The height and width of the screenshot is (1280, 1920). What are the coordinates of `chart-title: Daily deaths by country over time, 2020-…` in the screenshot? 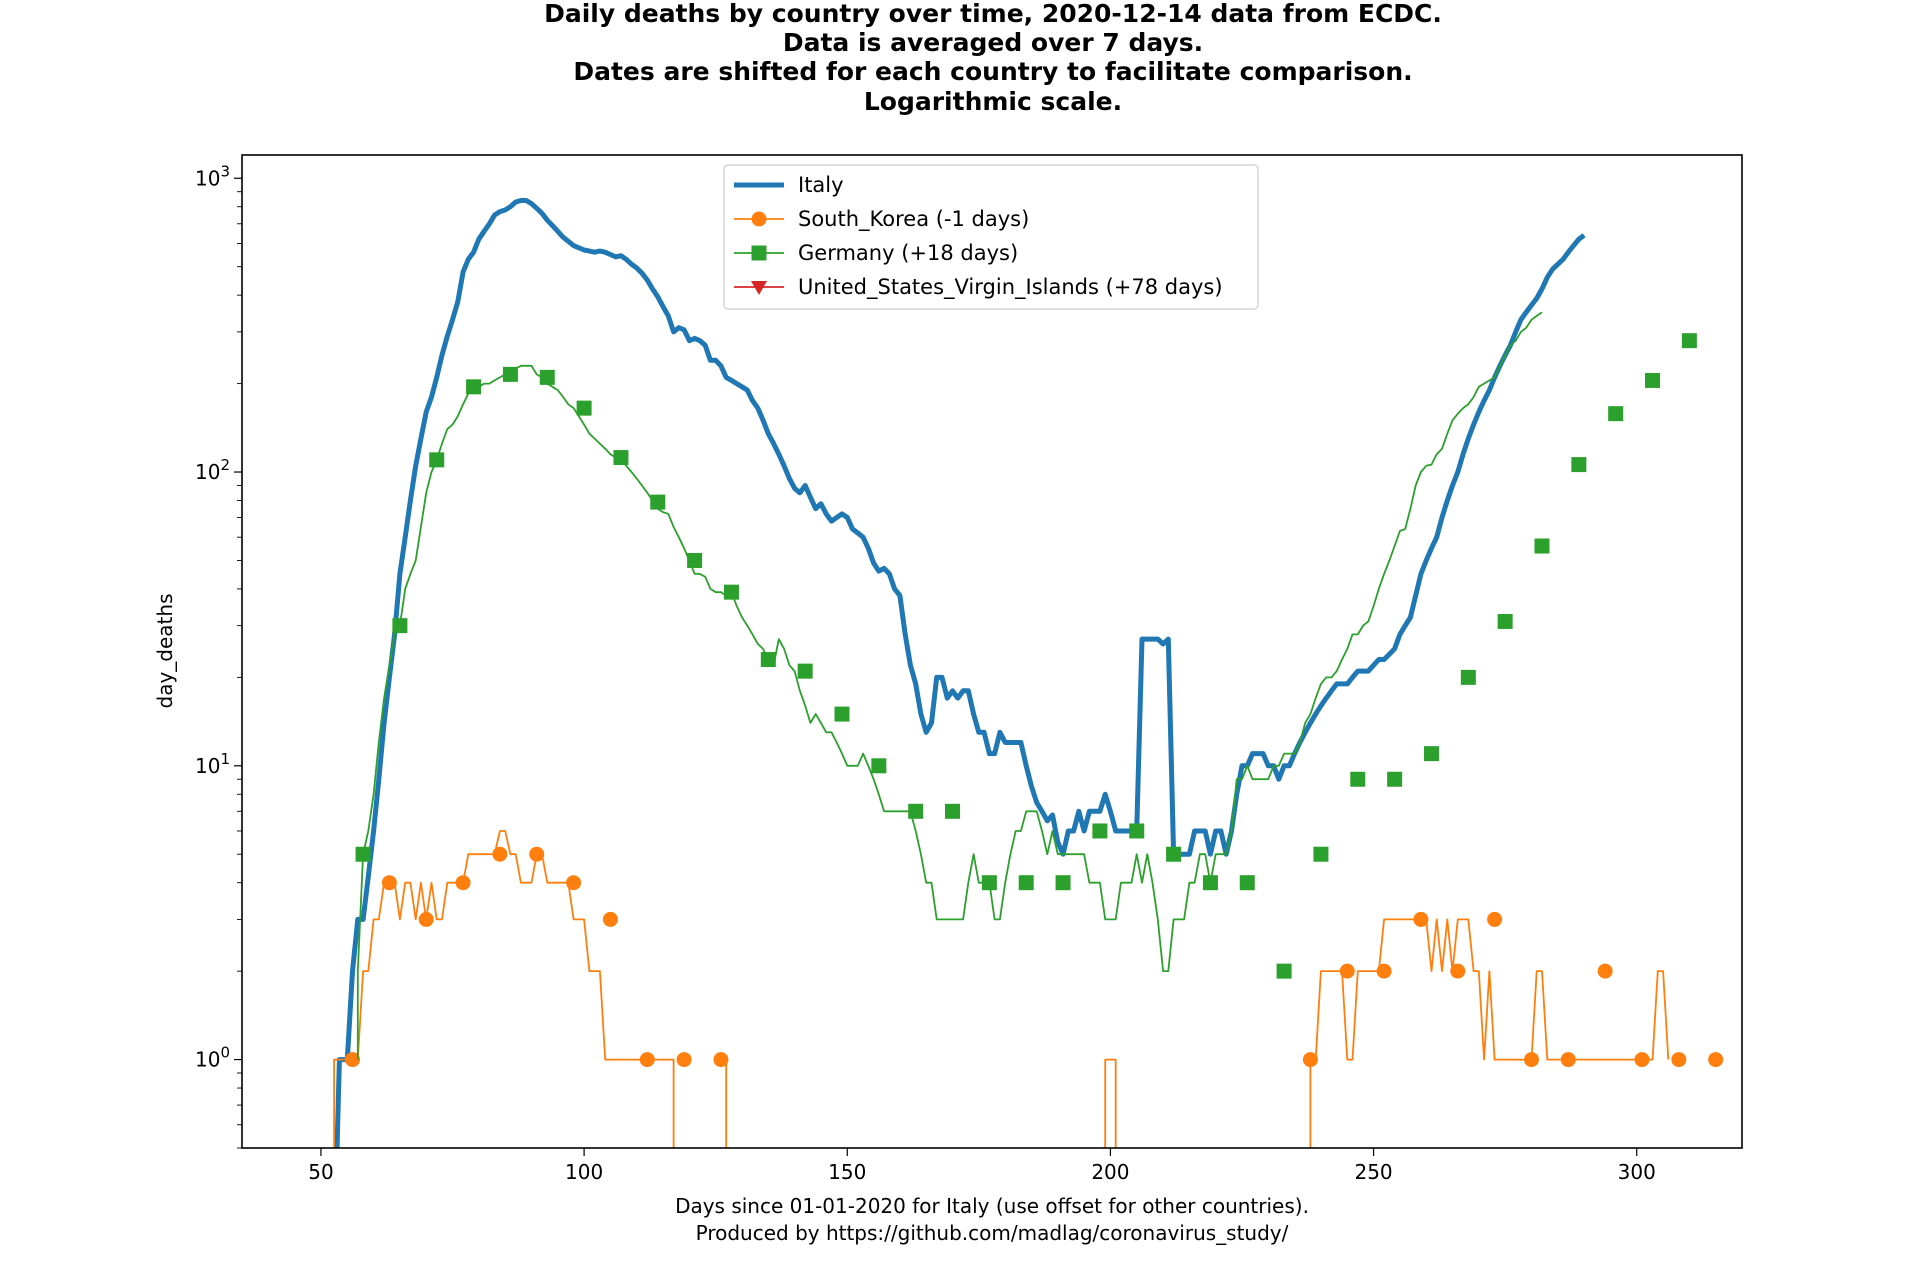 It's located at (993, 58).